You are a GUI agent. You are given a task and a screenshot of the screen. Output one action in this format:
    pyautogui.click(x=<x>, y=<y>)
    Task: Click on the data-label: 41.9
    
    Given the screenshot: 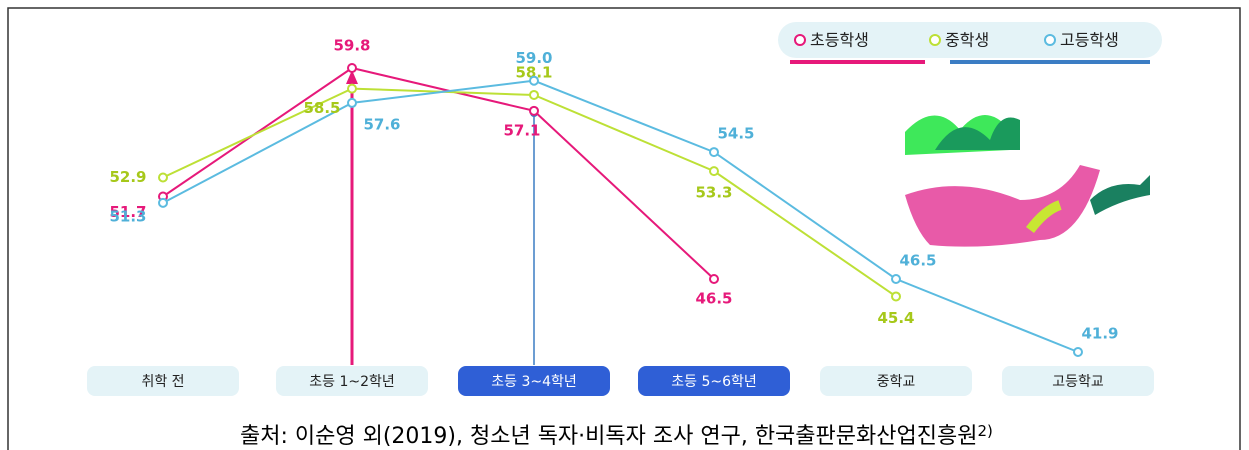 What is the action you would take?
    pyautogui.click(x=1099, y=334)
    